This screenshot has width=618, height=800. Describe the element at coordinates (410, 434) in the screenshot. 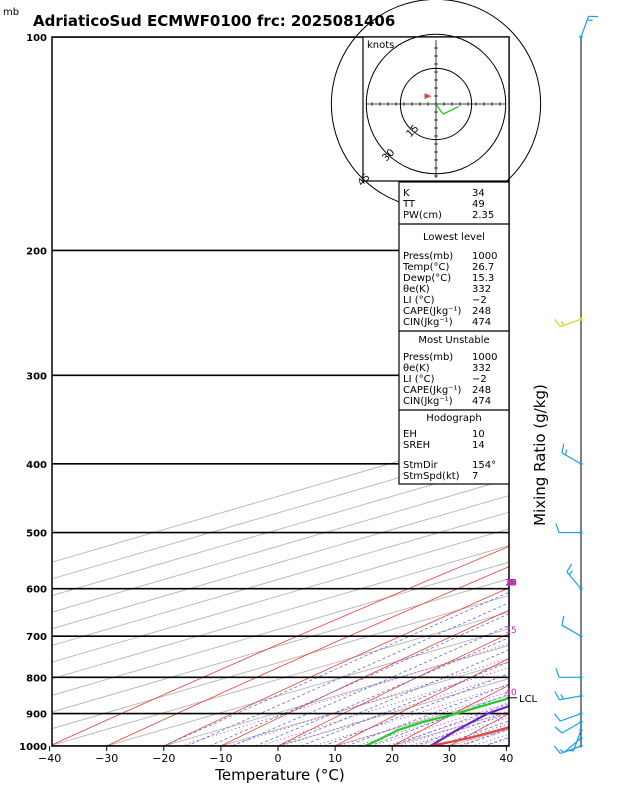

I see `index-label: EH` at that location.